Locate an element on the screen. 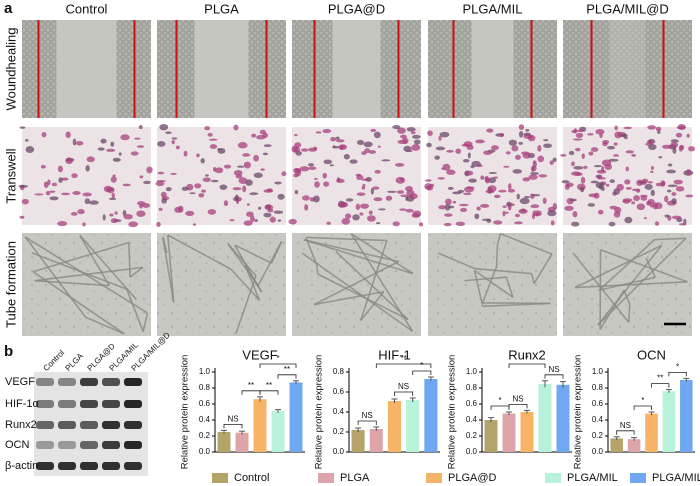 This screenshot has width=700, height=486. significance-label: * is located at coordinates (677, 367).